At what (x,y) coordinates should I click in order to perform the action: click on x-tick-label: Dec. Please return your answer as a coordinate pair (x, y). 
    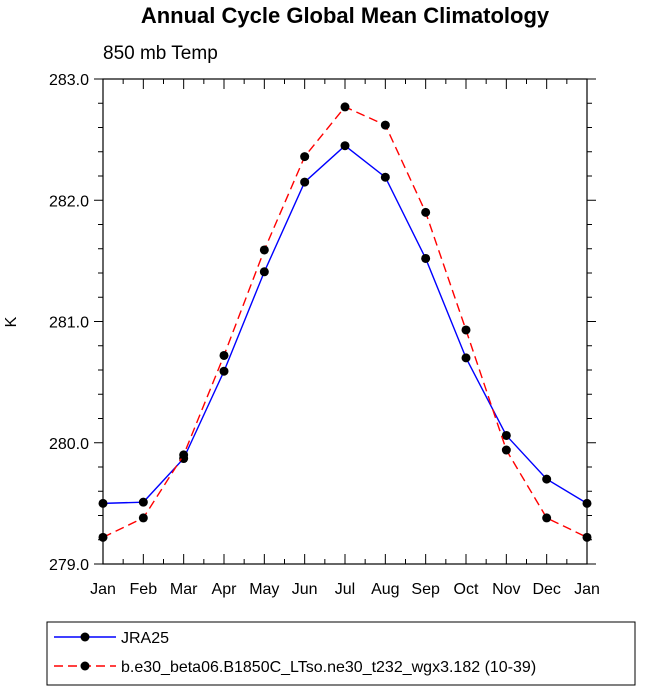
    Looking at the image, I should click on (546, 589).